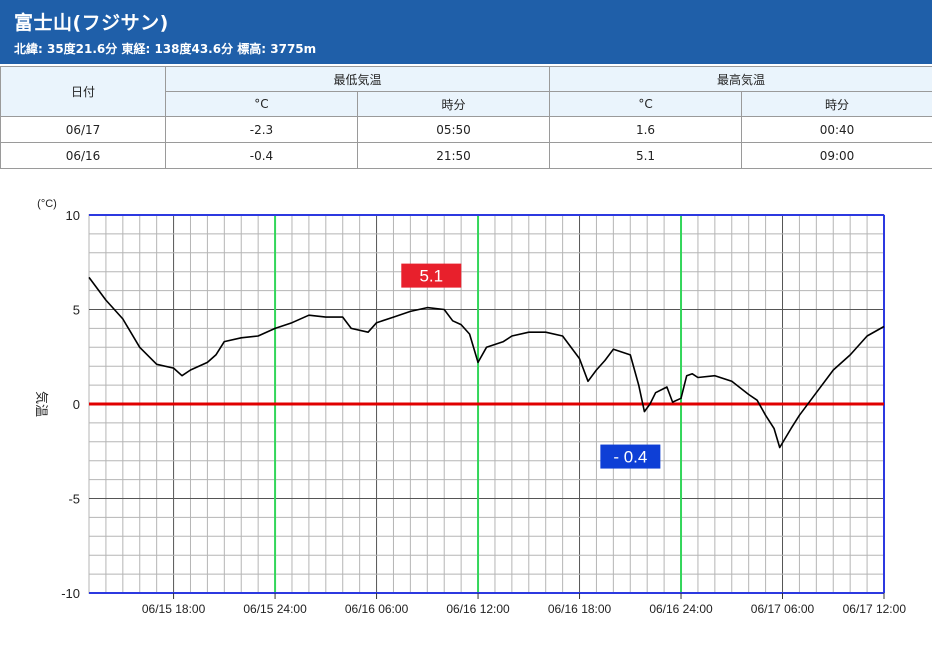 The image size is (932, 652). Describe the element at coordinates (646, 104) in the screenshot. I see `max-unit-header: °C` at that location.